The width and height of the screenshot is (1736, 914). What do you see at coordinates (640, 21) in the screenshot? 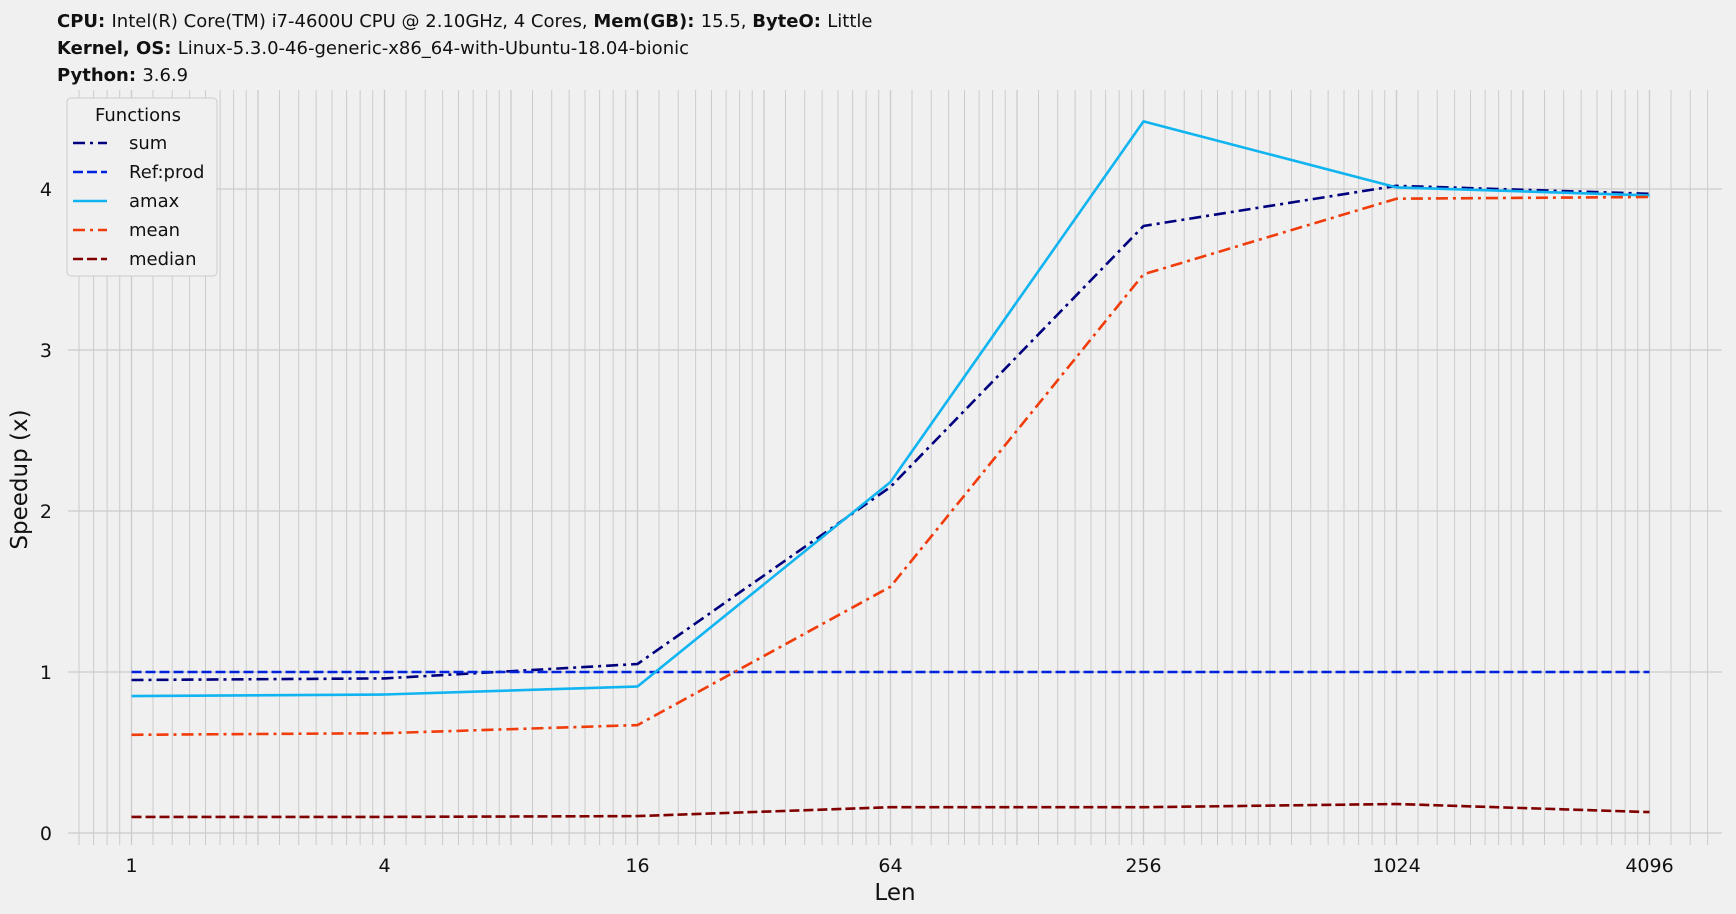
I see `mem-key: Mem(GB)` at bounding box center [640, 21].